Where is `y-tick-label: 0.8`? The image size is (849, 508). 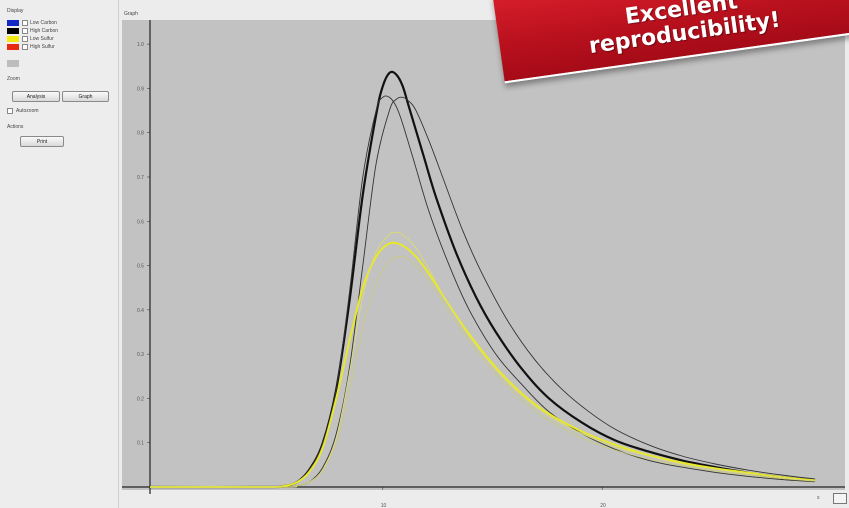
y-tick-label: 0.8 is located at coordinates (140, 134).